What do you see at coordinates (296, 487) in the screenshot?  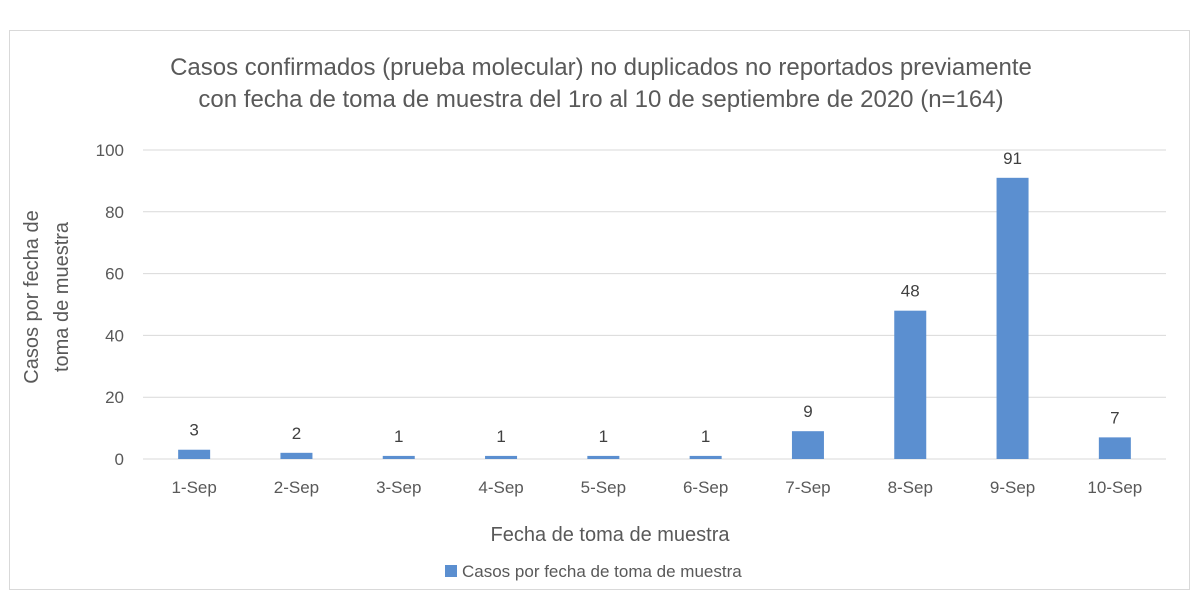 I see `x-tick-label: 2-Sep` at bounding box center [296, 487].